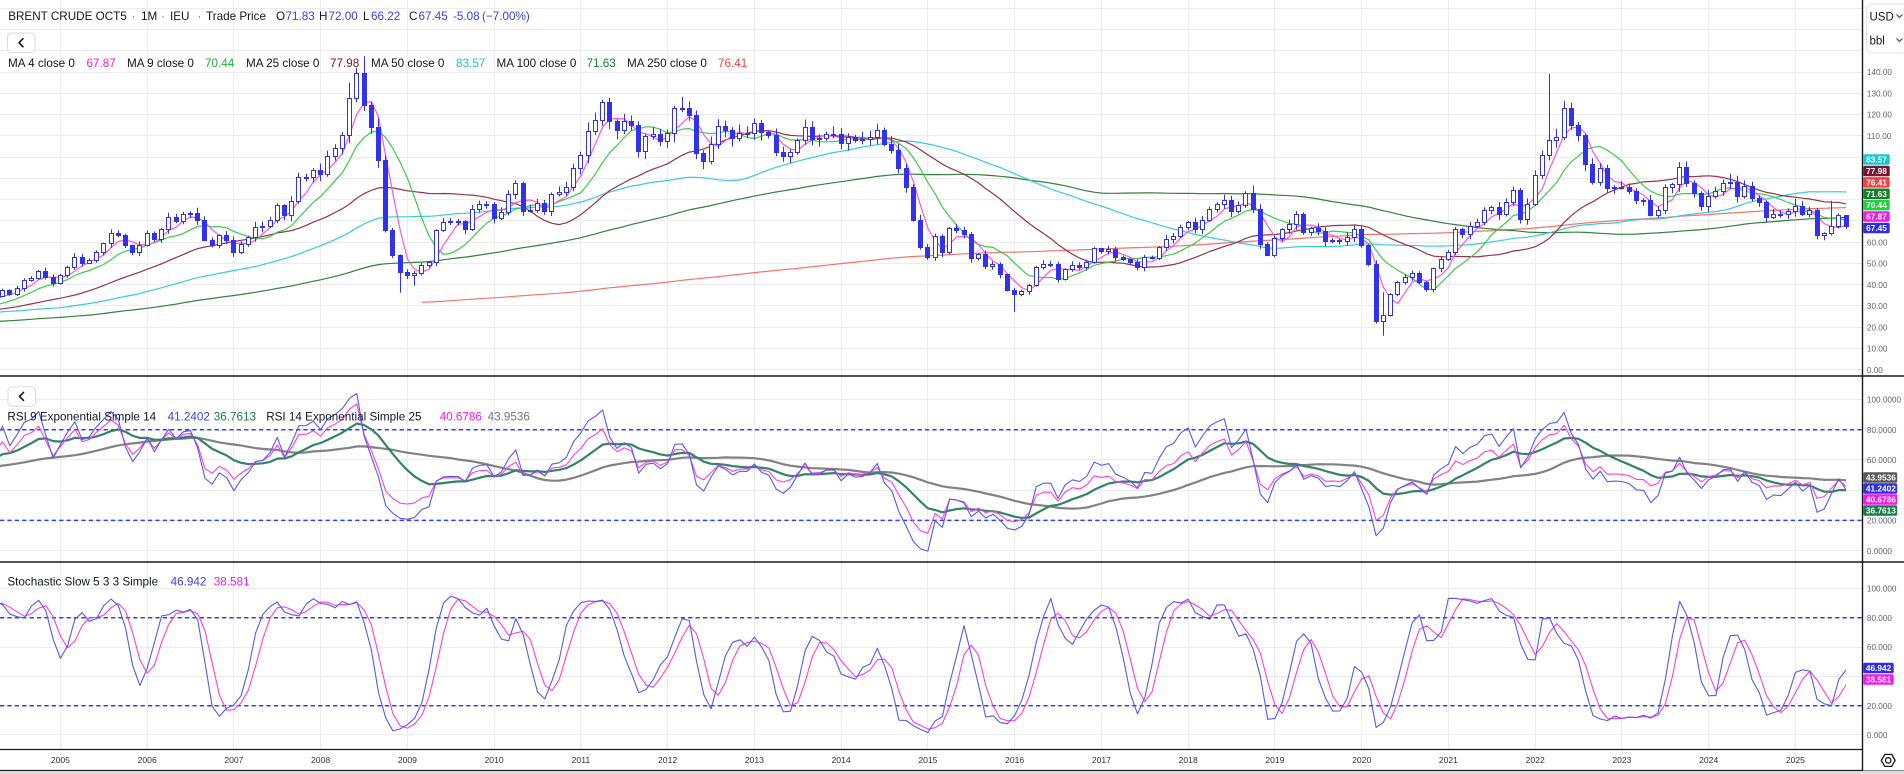  What do you see at coordinates (385, 16) in the screenshot?
I see `svg-text: 66.22` at bounding box center [385, 16].